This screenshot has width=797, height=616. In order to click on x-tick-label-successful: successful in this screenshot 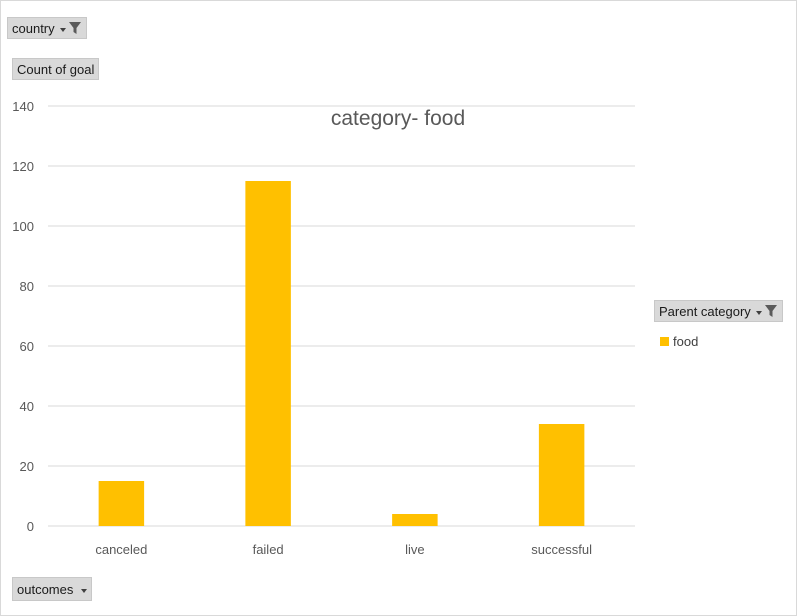, I will do `click(561, 549)`.